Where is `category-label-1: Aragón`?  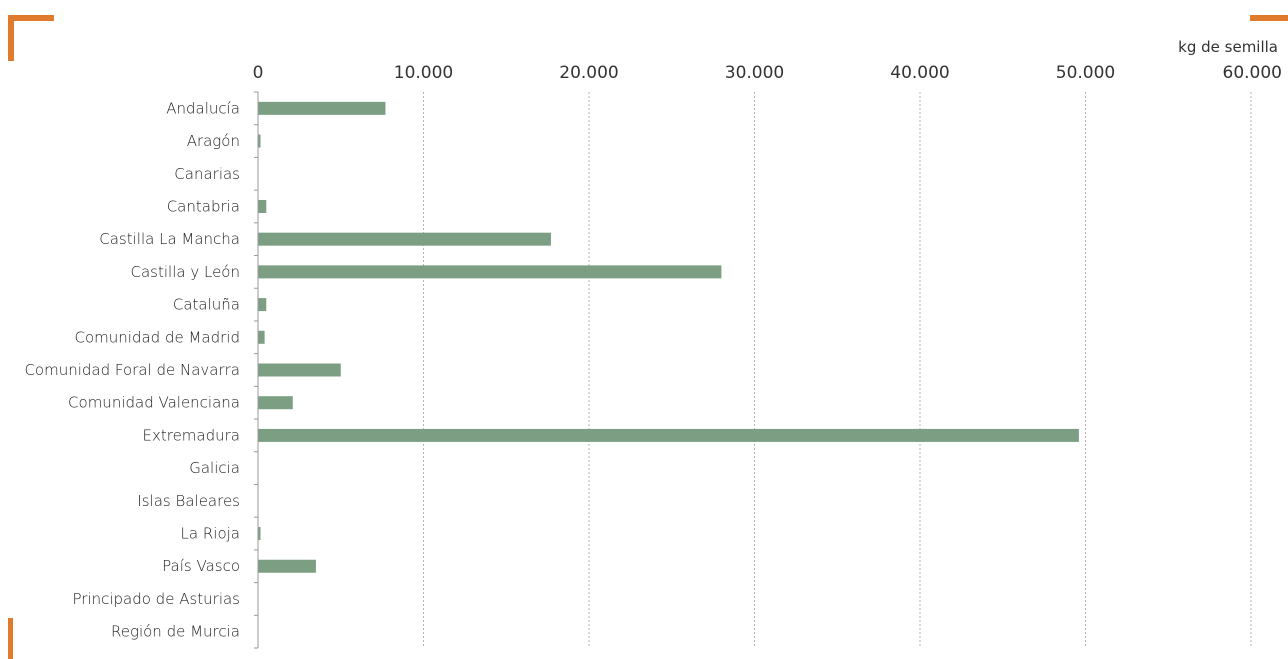
category-label-1: Aragón is located at coordinates (213, 141).